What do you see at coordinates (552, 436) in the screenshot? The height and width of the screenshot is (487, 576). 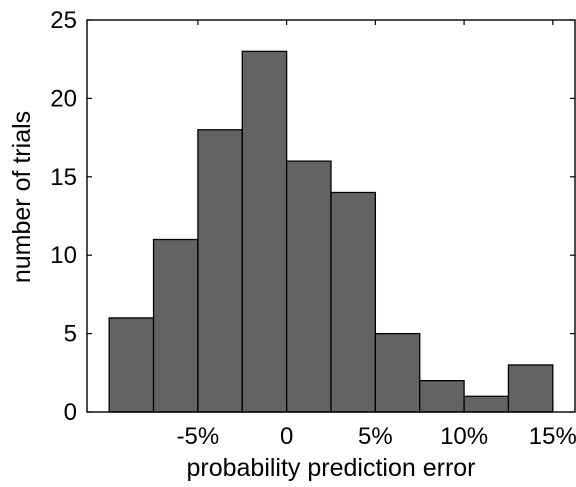 I see `x-tick-label: 15%` at bounding box center [552, 436].